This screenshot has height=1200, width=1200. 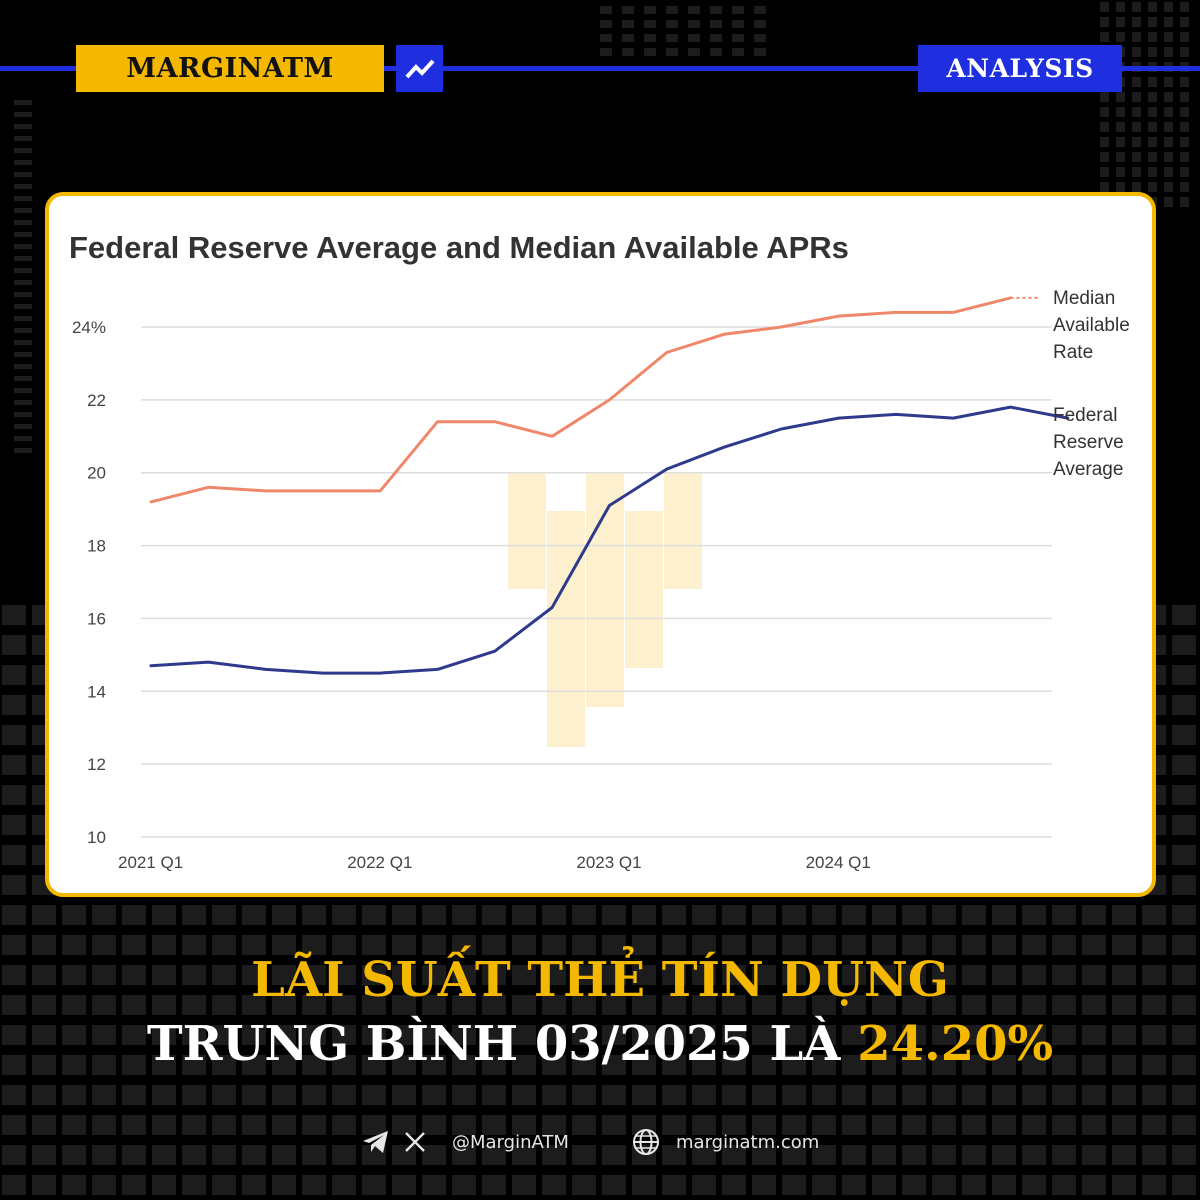 I want to click on y-tick-label: 12, so click(x=96, y=764).